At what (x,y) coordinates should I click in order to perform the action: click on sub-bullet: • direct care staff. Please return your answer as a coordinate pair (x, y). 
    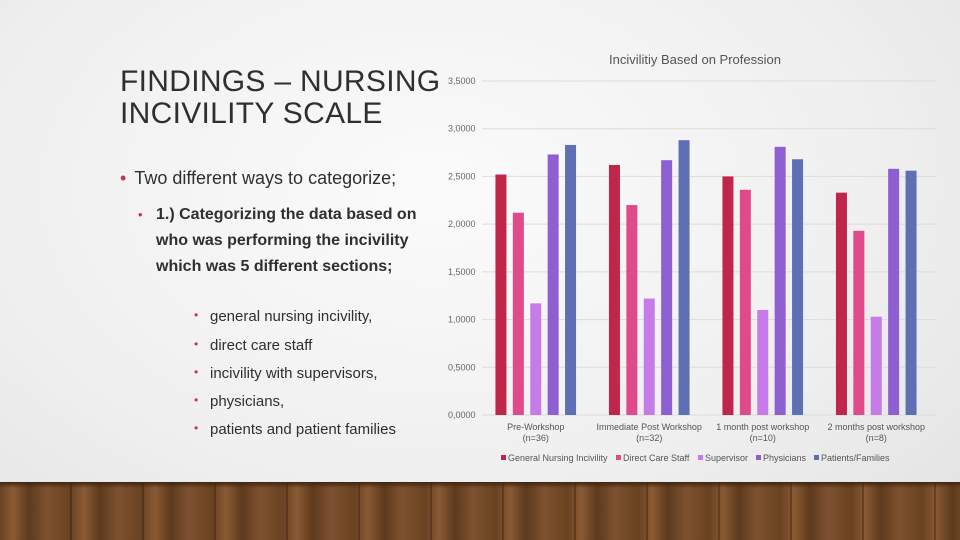
    Looking at the image, I should click on (253, 345).